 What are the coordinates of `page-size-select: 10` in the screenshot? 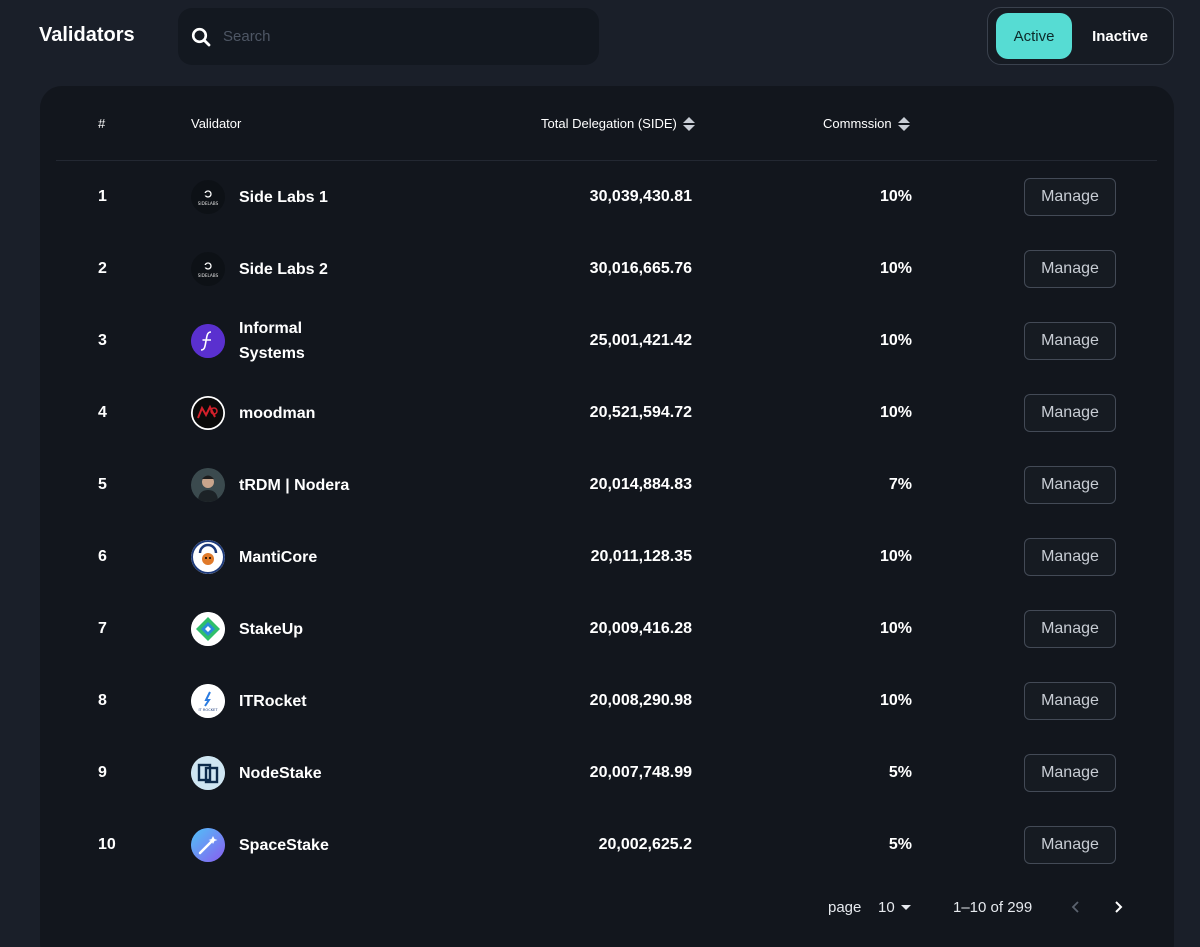 It's located at (894, 907).